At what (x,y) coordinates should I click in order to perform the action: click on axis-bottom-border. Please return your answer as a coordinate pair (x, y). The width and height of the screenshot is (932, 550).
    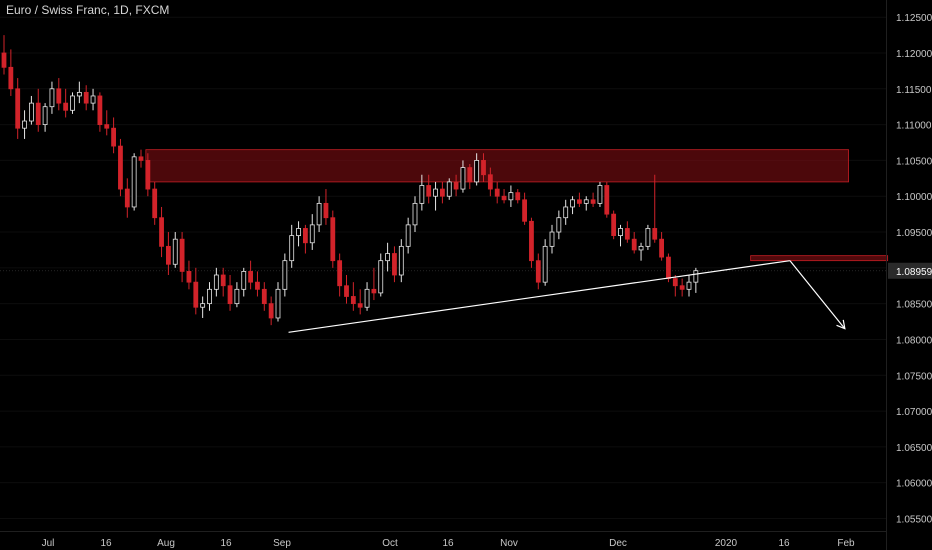
    Looking at the image, I should click on (443, 531).